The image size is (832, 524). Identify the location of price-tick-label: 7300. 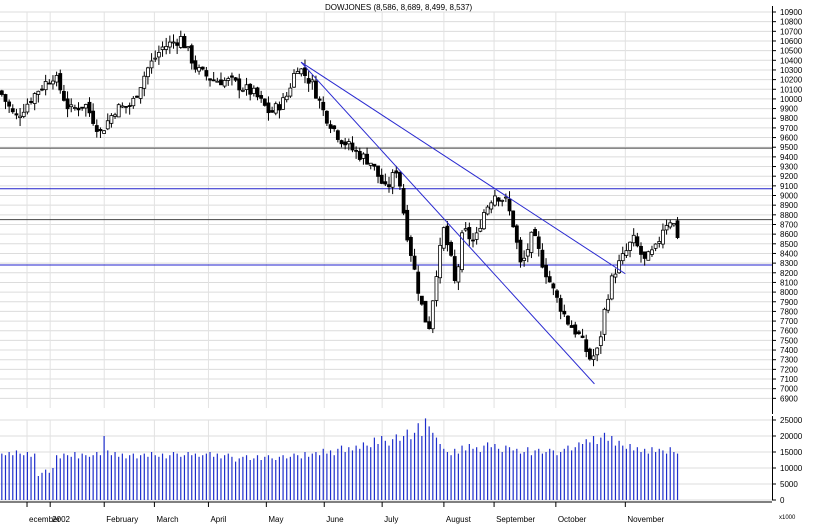
(789, 360).